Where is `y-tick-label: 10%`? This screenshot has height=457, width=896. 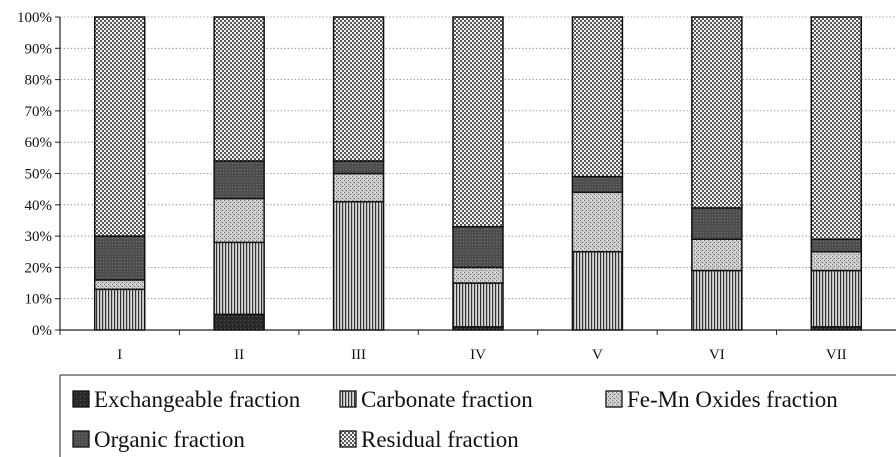
y-tick-label: 10% is located at coordinates (39, 300).